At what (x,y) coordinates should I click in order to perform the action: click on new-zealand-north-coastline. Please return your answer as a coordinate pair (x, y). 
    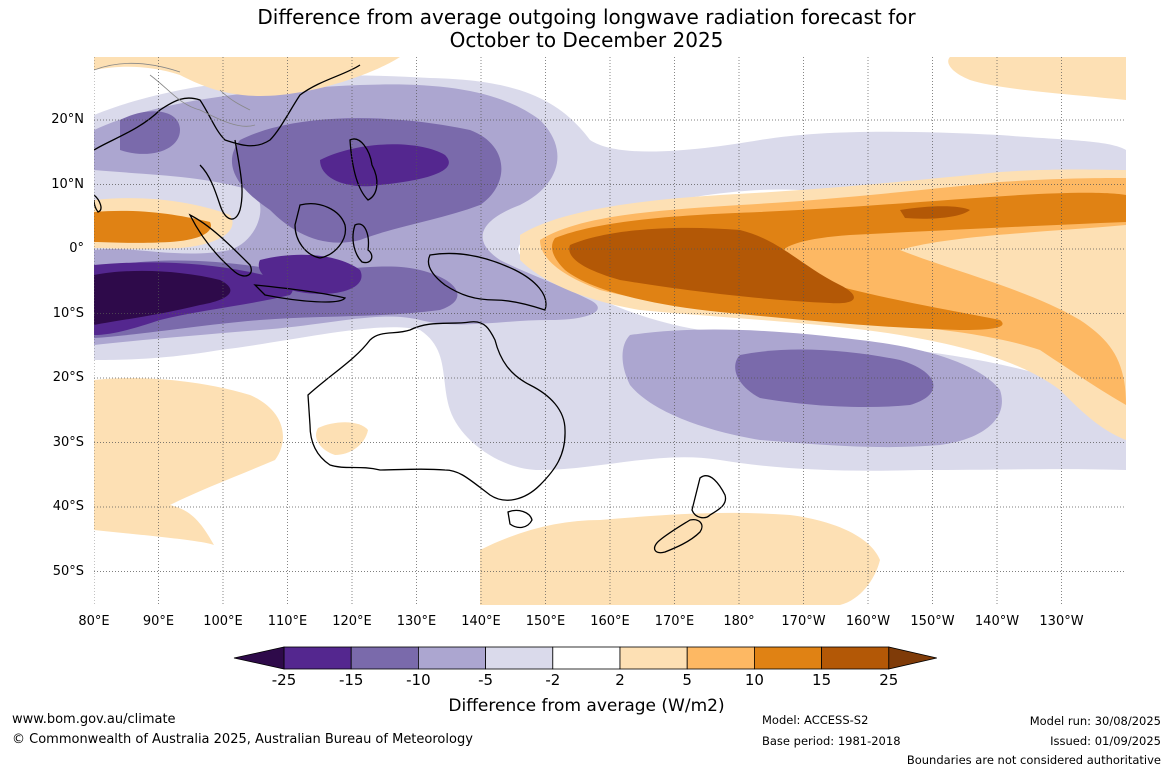
    Looking at the image, I should click on (709, 497).